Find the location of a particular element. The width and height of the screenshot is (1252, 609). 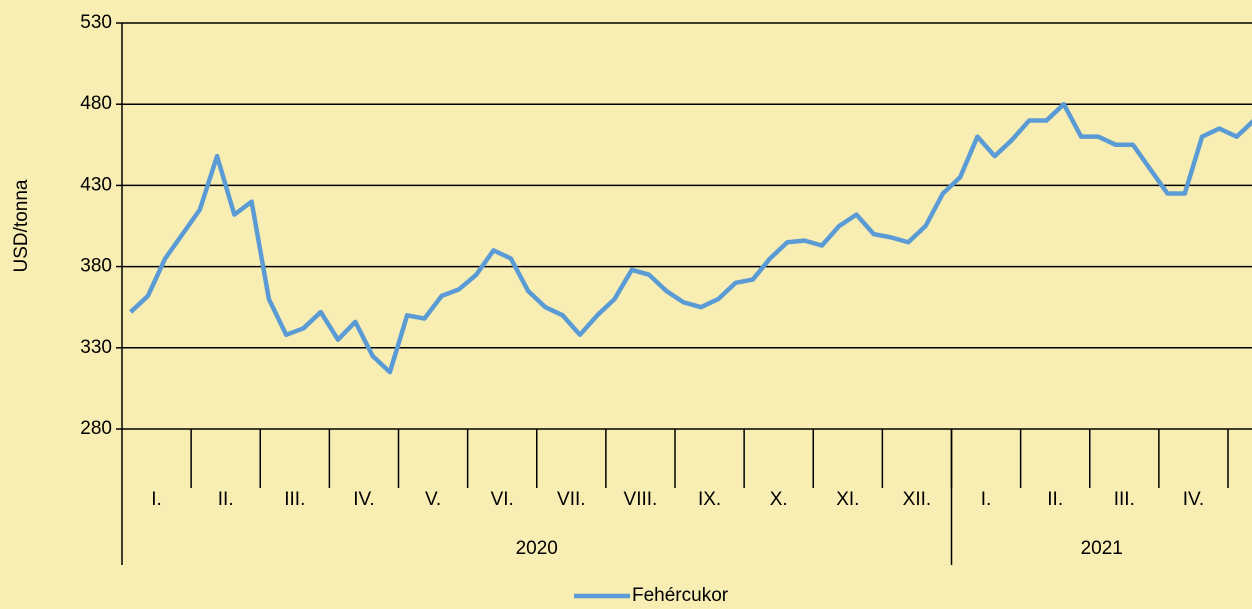

y-tick-label: 280 is located at coordinates (96, 428).